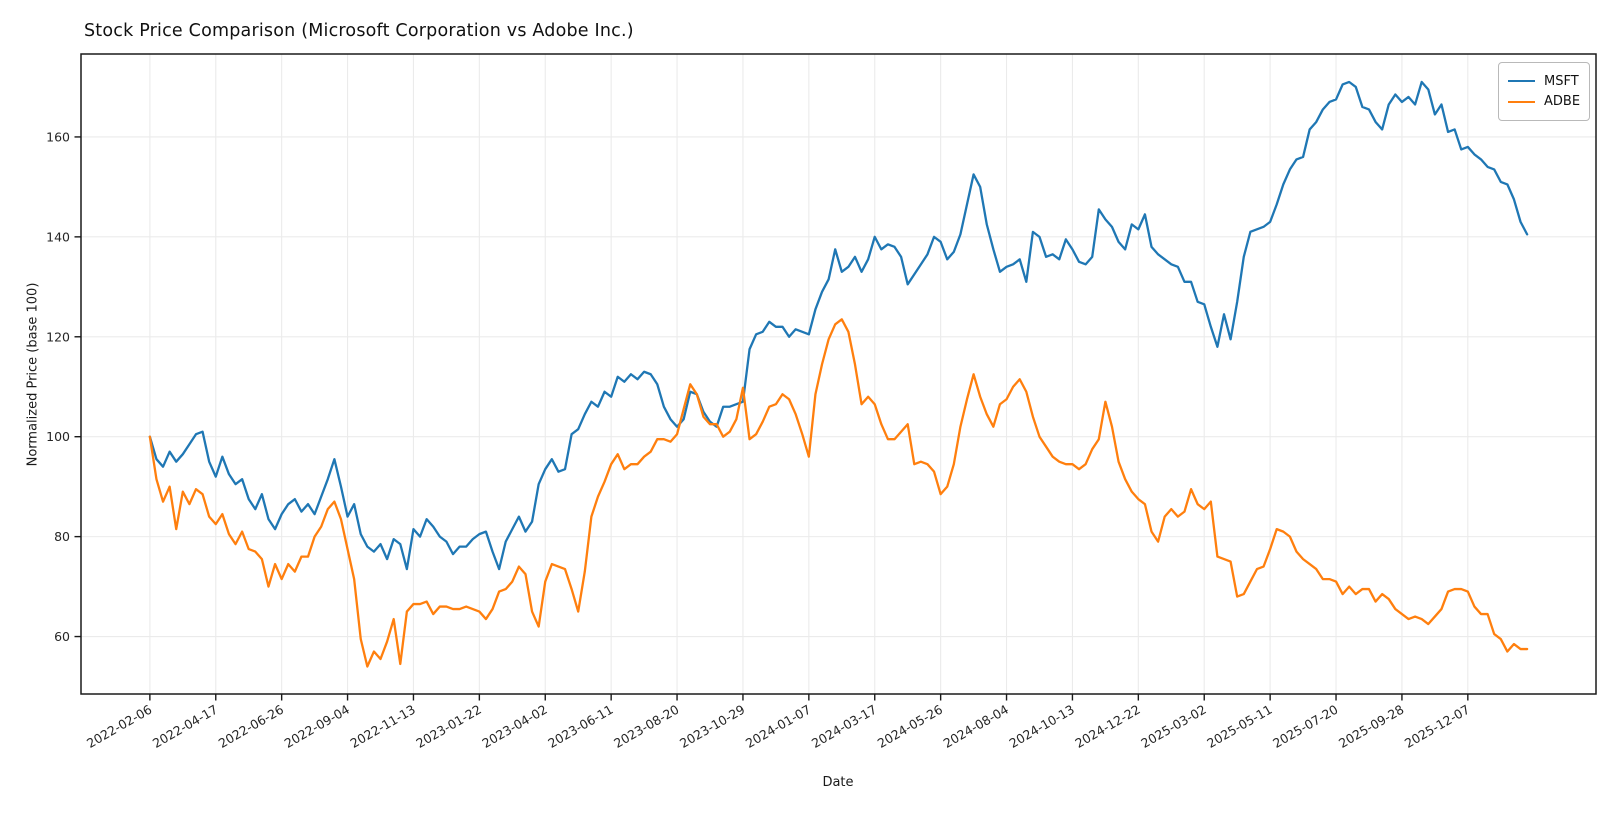  What do you see at coordinates (1521, 101) in the screenshot?
I see `adbe-line-sample` at bounding box center [1521, 101].